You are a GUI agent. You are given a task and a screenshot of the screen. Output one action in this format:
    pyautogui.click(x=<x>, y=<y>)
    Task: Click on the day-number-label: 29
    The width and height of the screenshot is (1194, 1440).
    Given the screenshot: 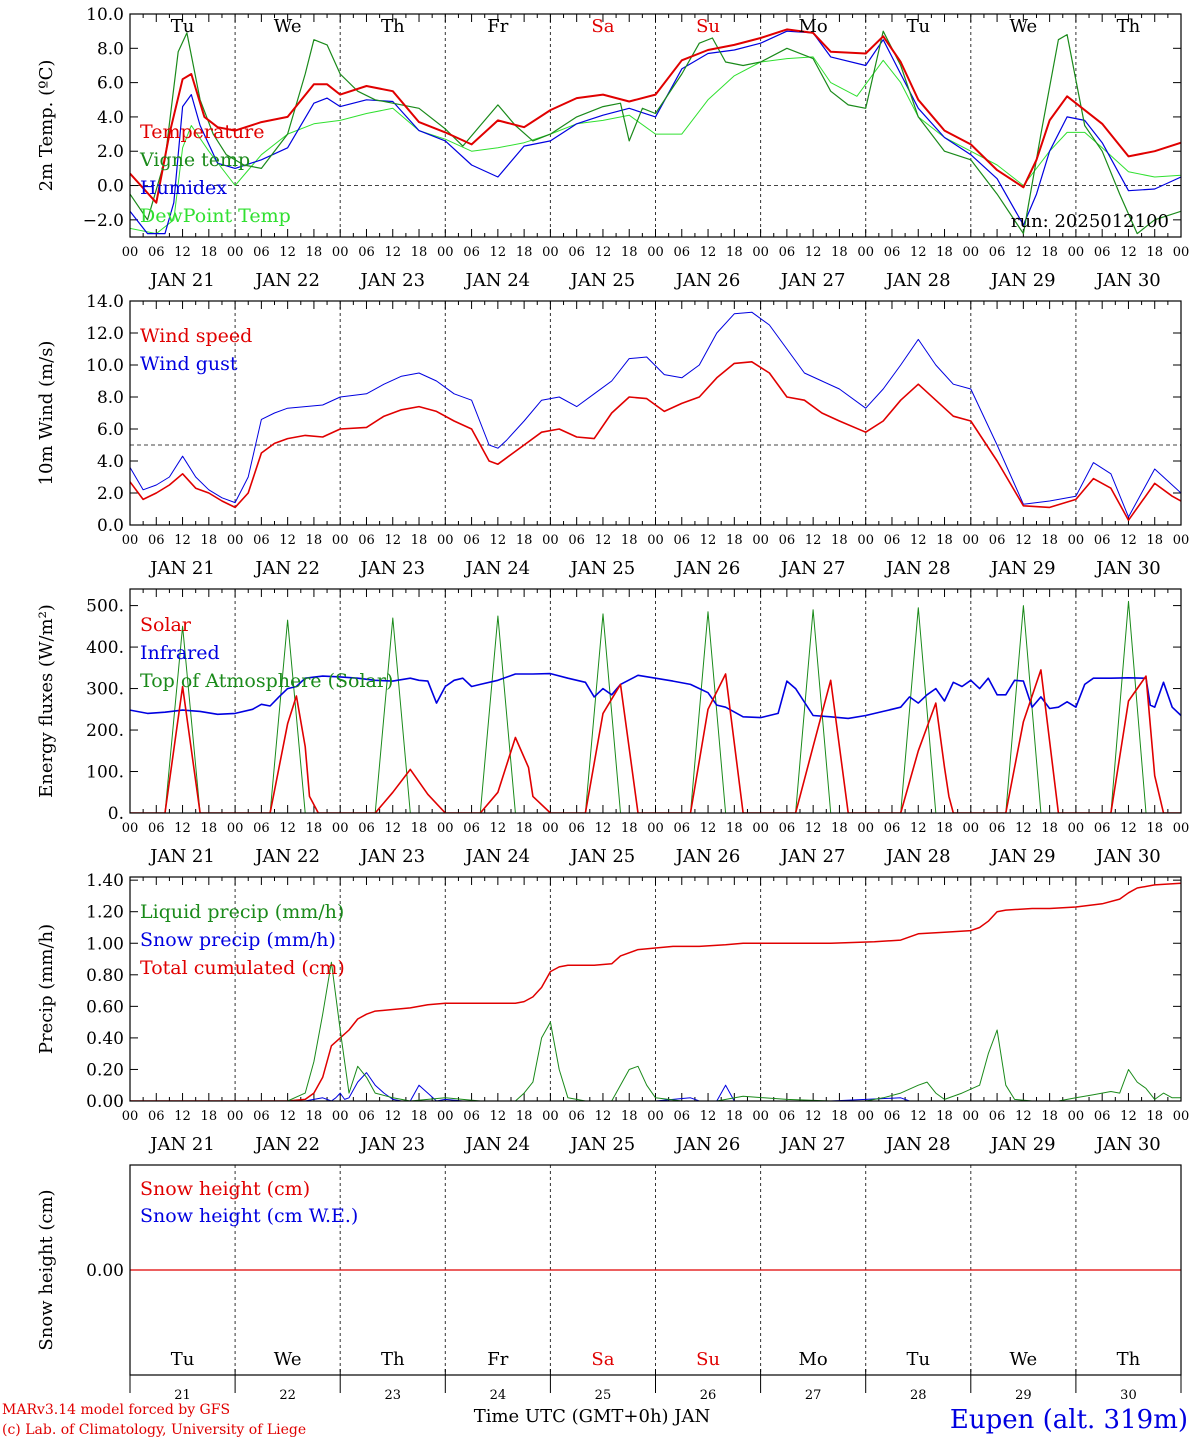 What is the action you would take?
    pyautogui.click(x=1023, y=1395)
    